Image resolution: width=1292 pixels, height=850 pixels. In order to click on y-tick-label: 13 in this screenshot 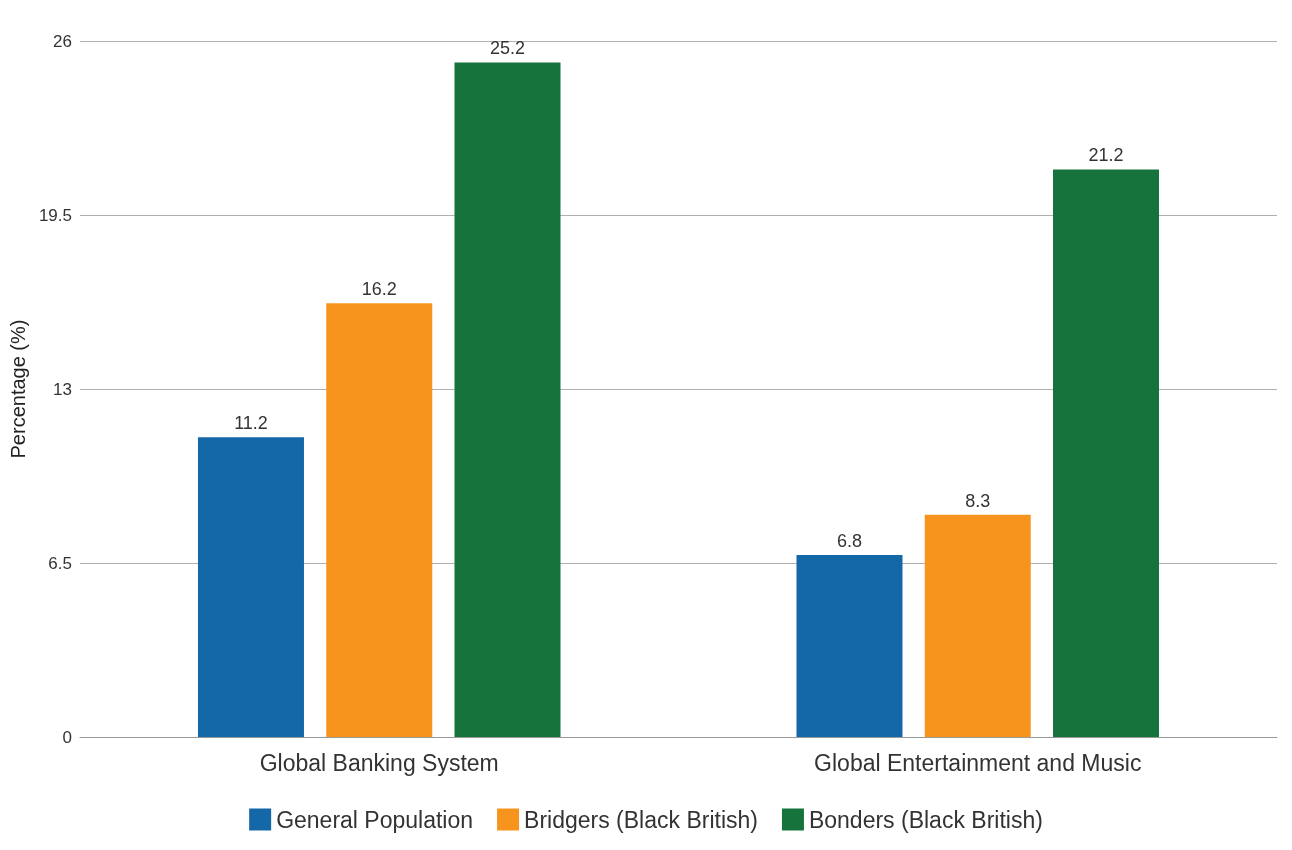, I will do `click(62, 389)`.